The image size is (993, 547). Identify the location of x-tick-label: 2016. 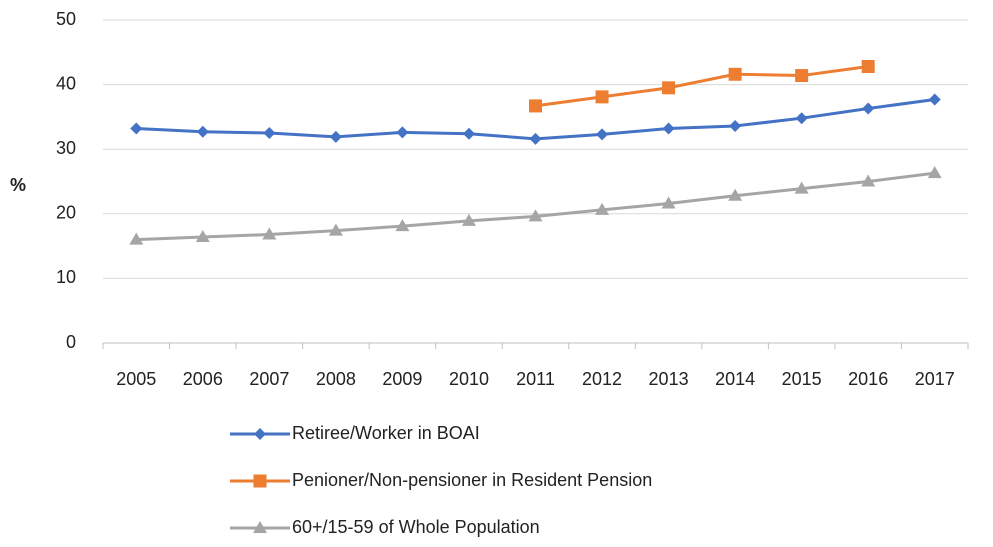
(868, 379).